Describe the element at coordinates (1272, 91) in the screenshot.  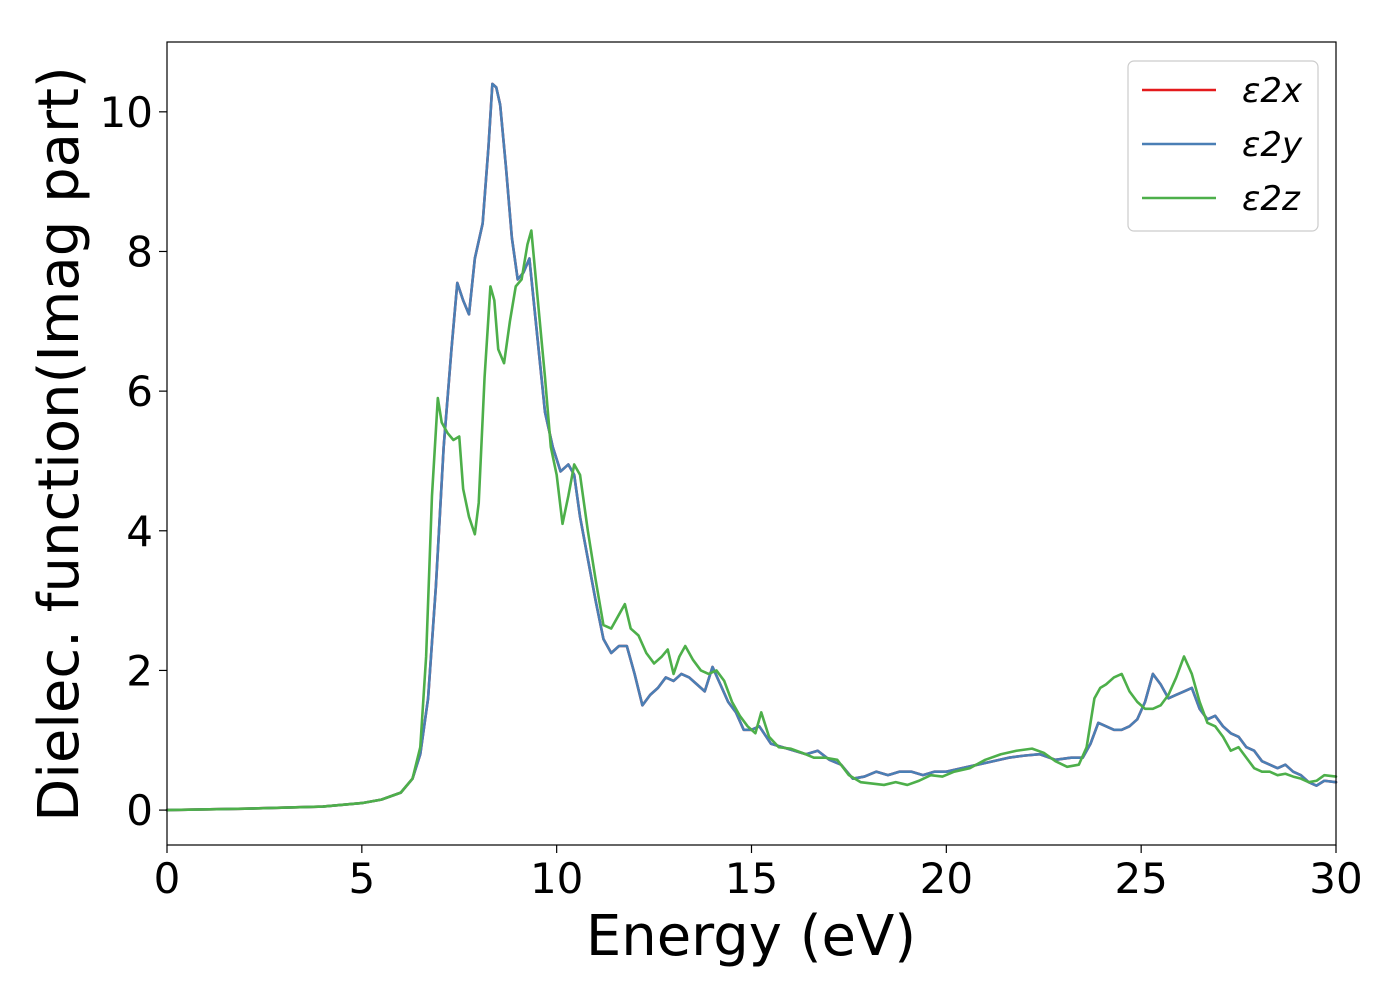
I see `legend-label-1: ε2x` at that location.